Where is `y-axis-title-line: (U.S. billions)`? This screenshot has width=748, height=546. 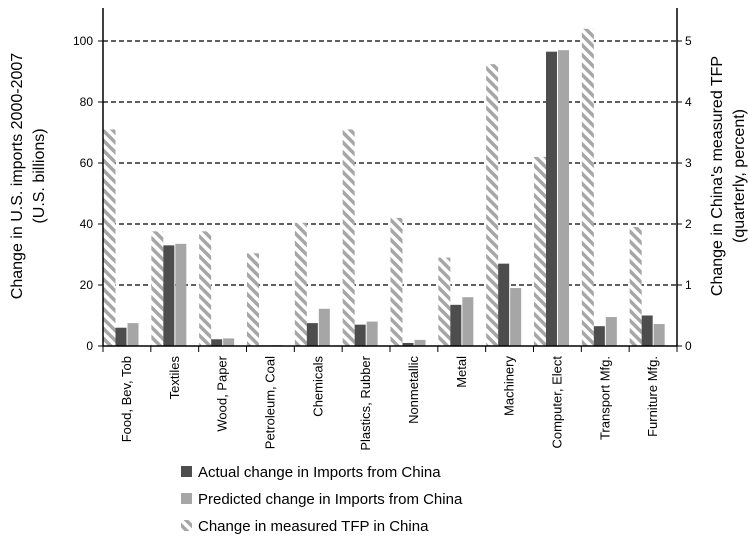 y-axis-title-line: (U.S. billions) is located at coordinates (39, 175).